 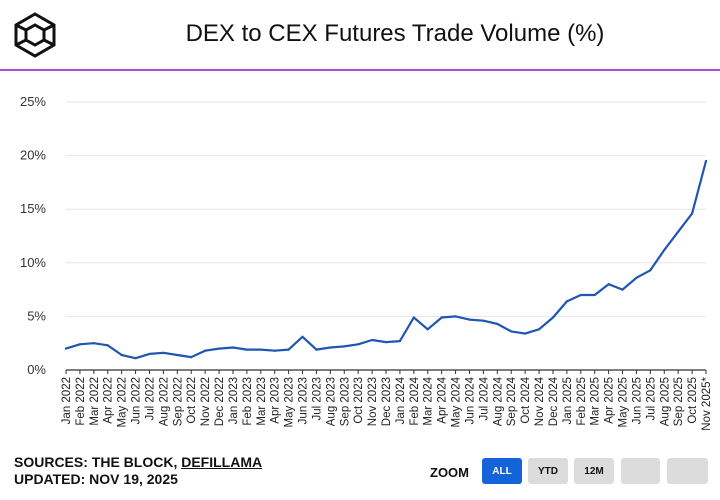 I want to click on x-tick-label: Jun 2023, so click(x=304, y=400).